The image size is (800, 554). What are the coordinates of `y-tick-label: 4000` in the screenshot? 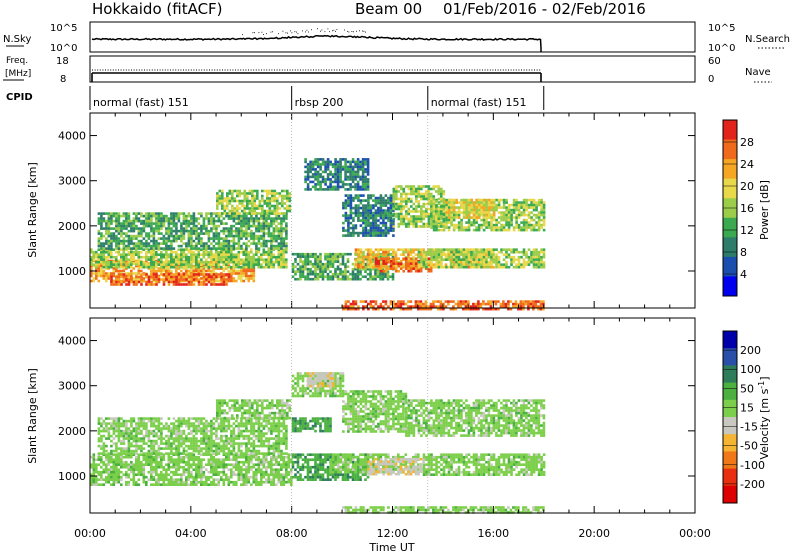 It's located at (72, 136).